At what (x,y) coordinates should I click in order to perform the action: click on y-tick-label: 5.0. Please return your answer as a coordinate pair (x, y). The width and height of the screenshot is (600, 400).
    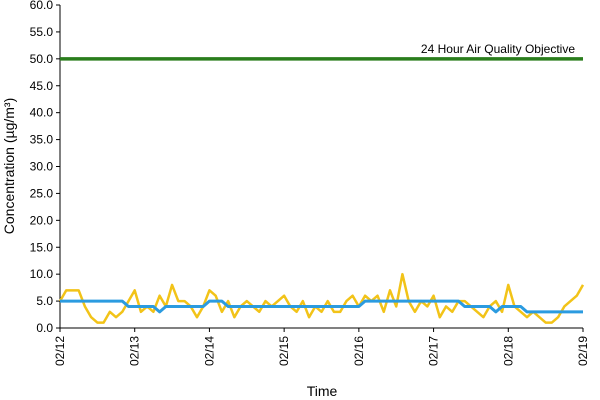
    Looking at the image, I should click on (44, 301).